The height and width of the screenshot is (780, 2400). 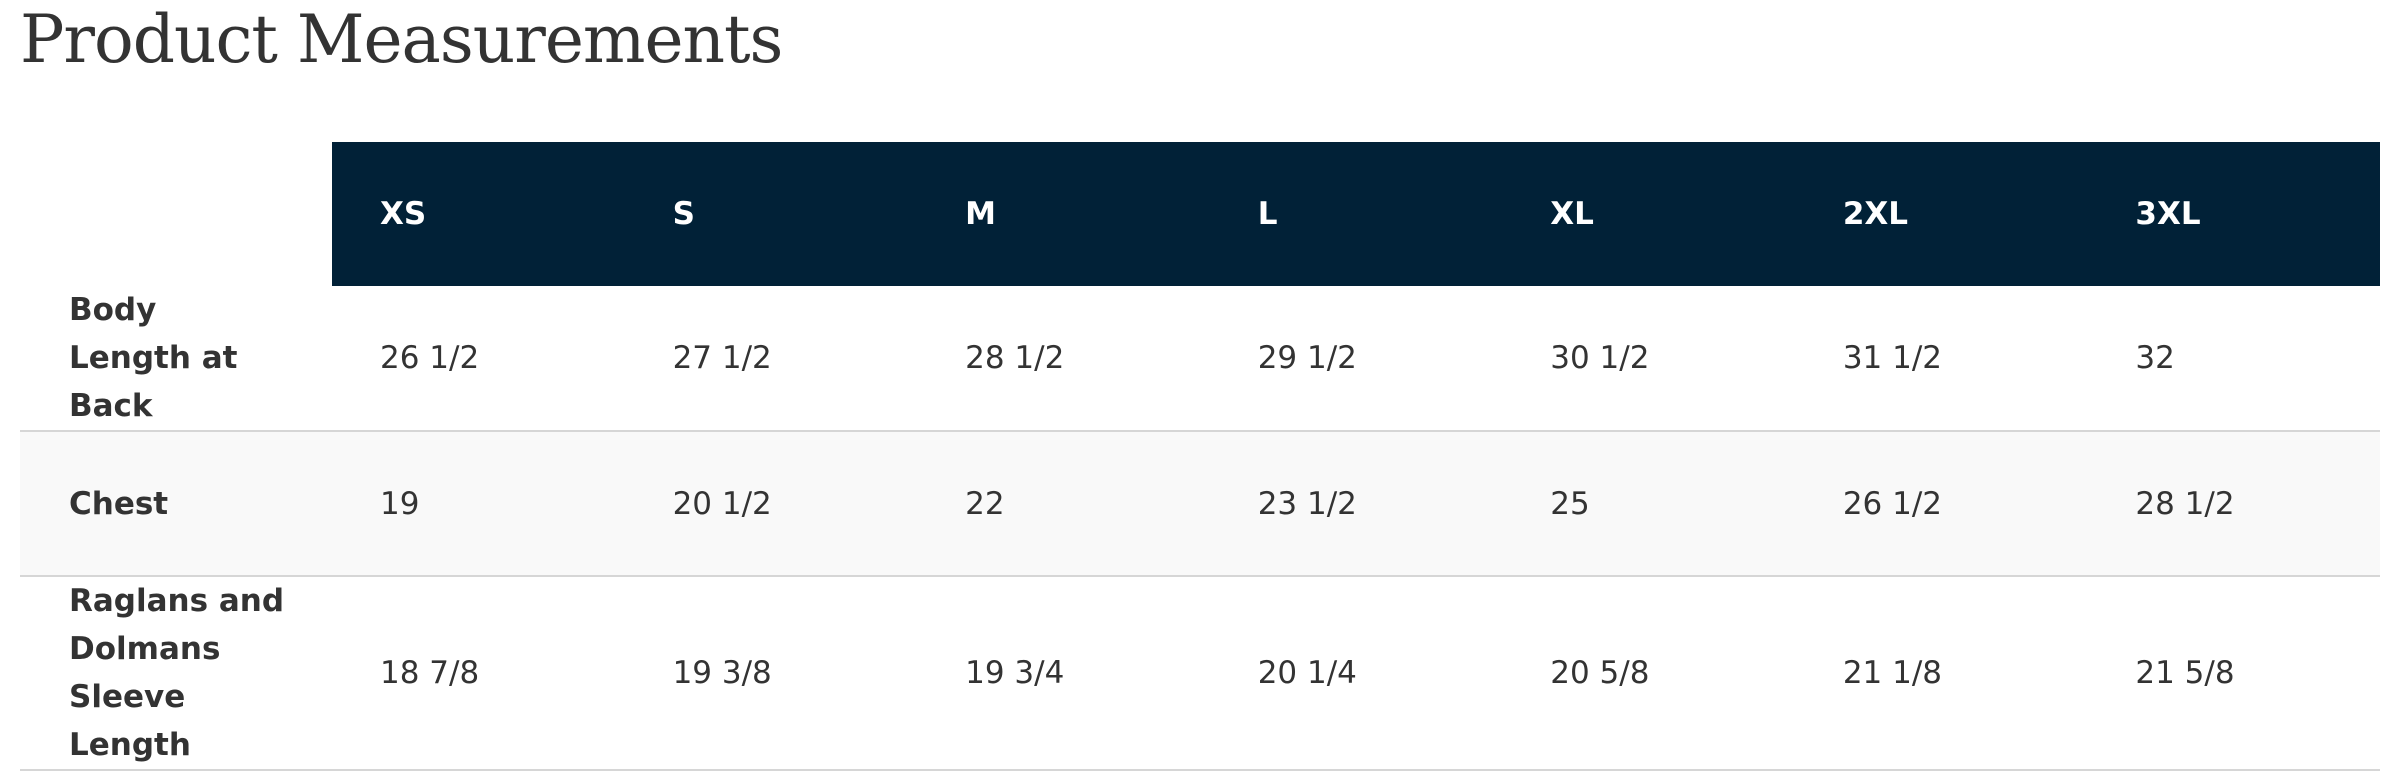 I want to click on corner-cell, so click(x=176, y=214).